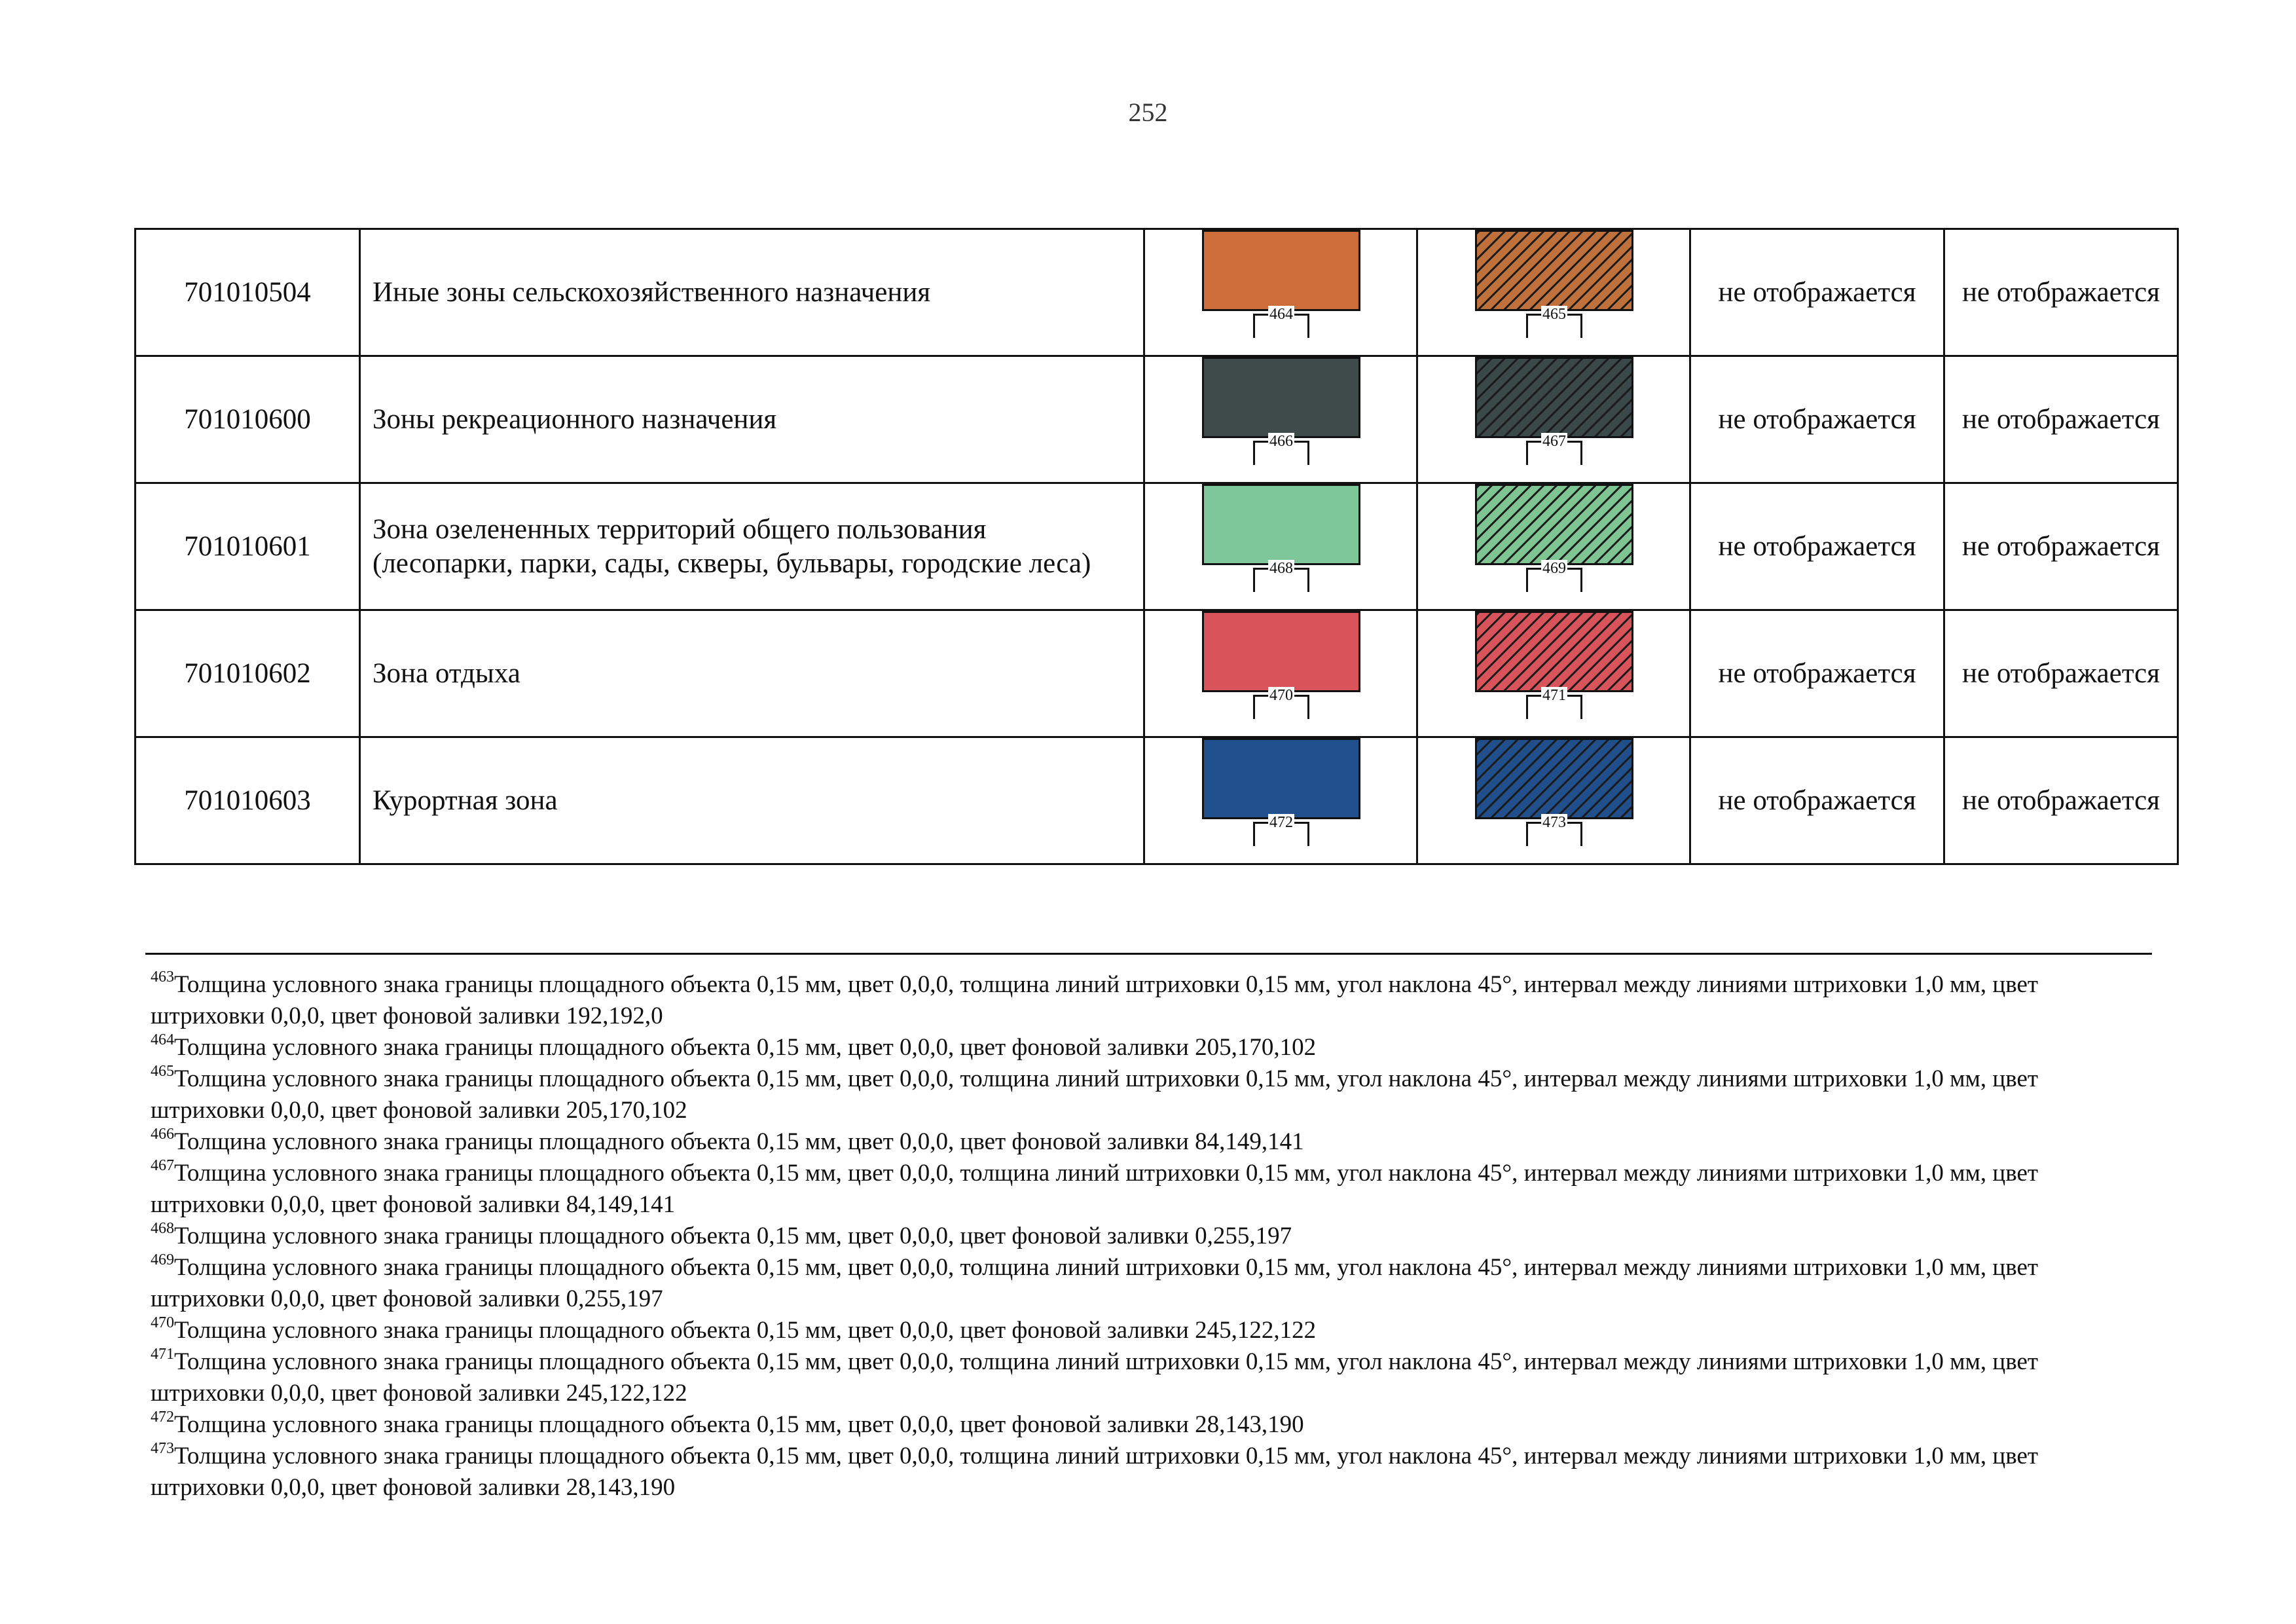 The image size is (2296, 1624). Describe the element at coordinates (1148, 112) in the screenshot. I see `page-number: 252` at that location.